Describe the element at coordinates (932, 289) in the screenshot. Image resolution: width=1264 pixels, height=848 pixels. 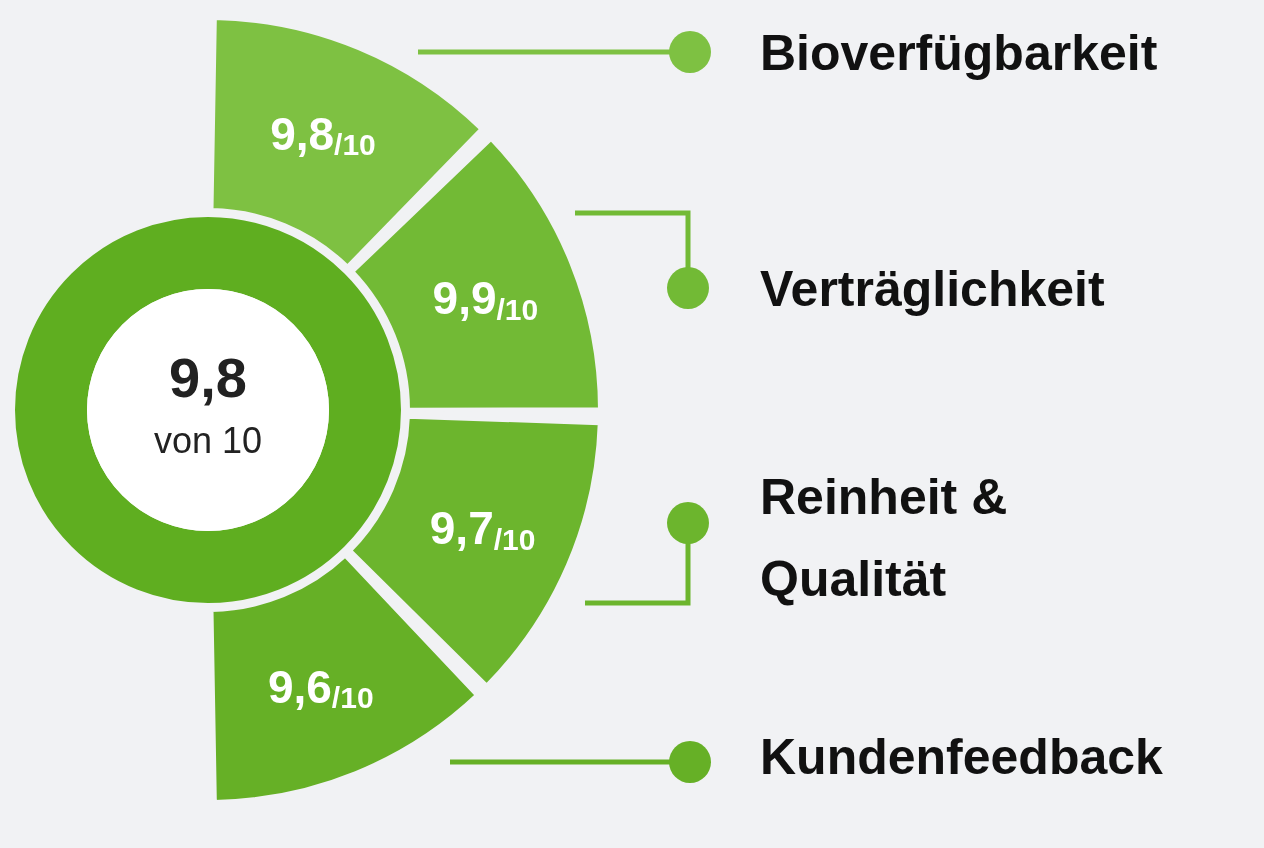
I see `legend-label: Verträglichkeit` at that location.